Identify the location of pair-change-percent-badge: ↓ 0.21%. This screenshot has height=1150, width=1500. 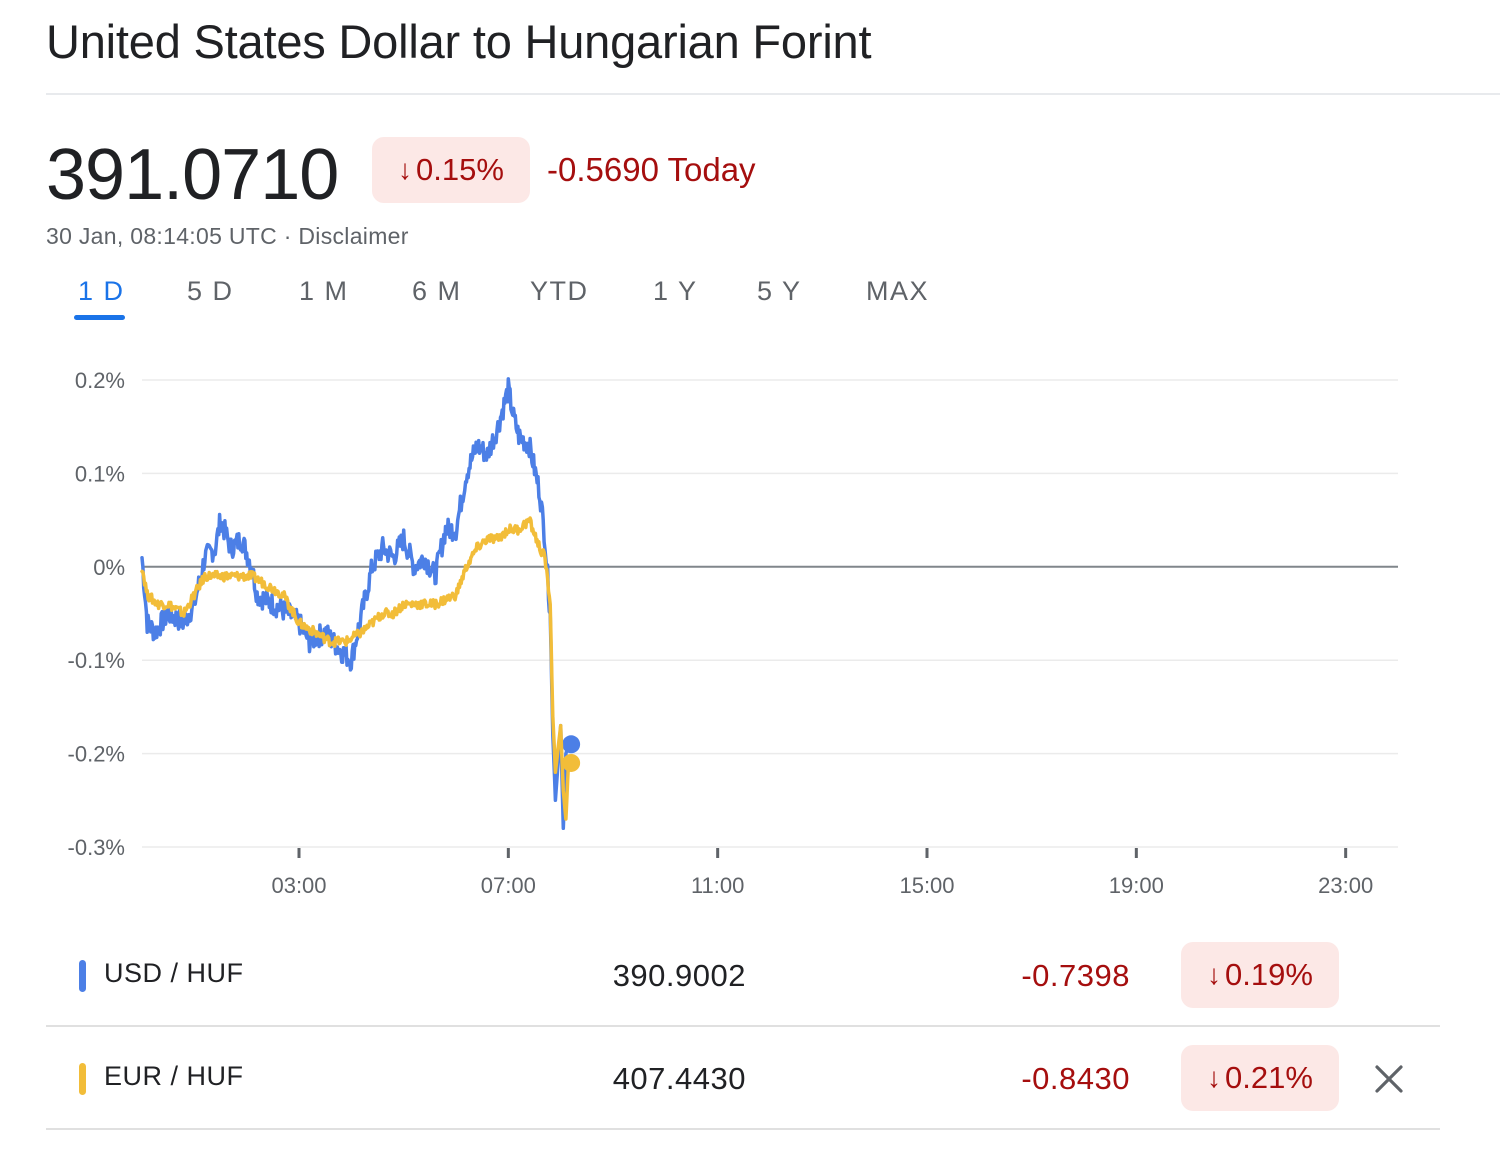
(1260, 1078).